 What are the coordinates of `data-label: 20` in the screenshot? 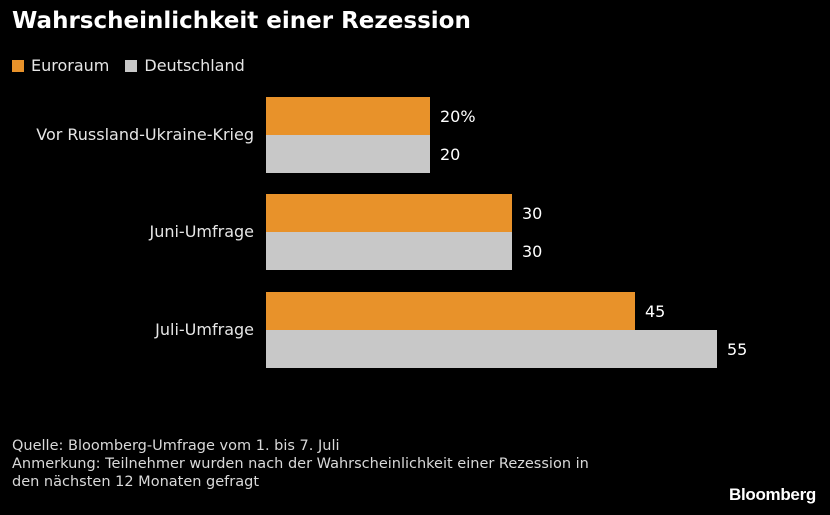 It's located at (450, 154).